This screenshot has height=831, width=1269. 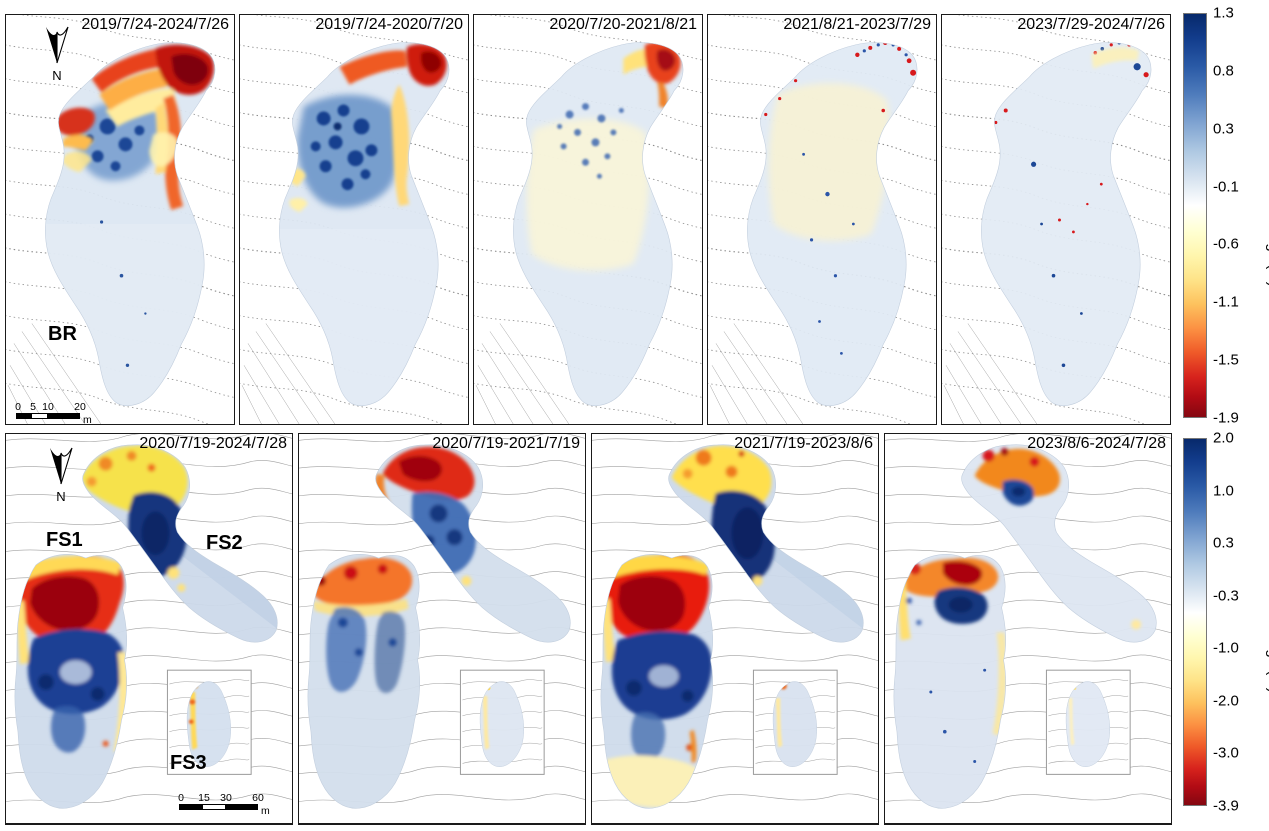 I want to click on colorbar-top-ticks: 1.3 0.8 0.3 -0.1 -0.6 -1.1 -1.5 -1.9, so click(x=1238, y=216).